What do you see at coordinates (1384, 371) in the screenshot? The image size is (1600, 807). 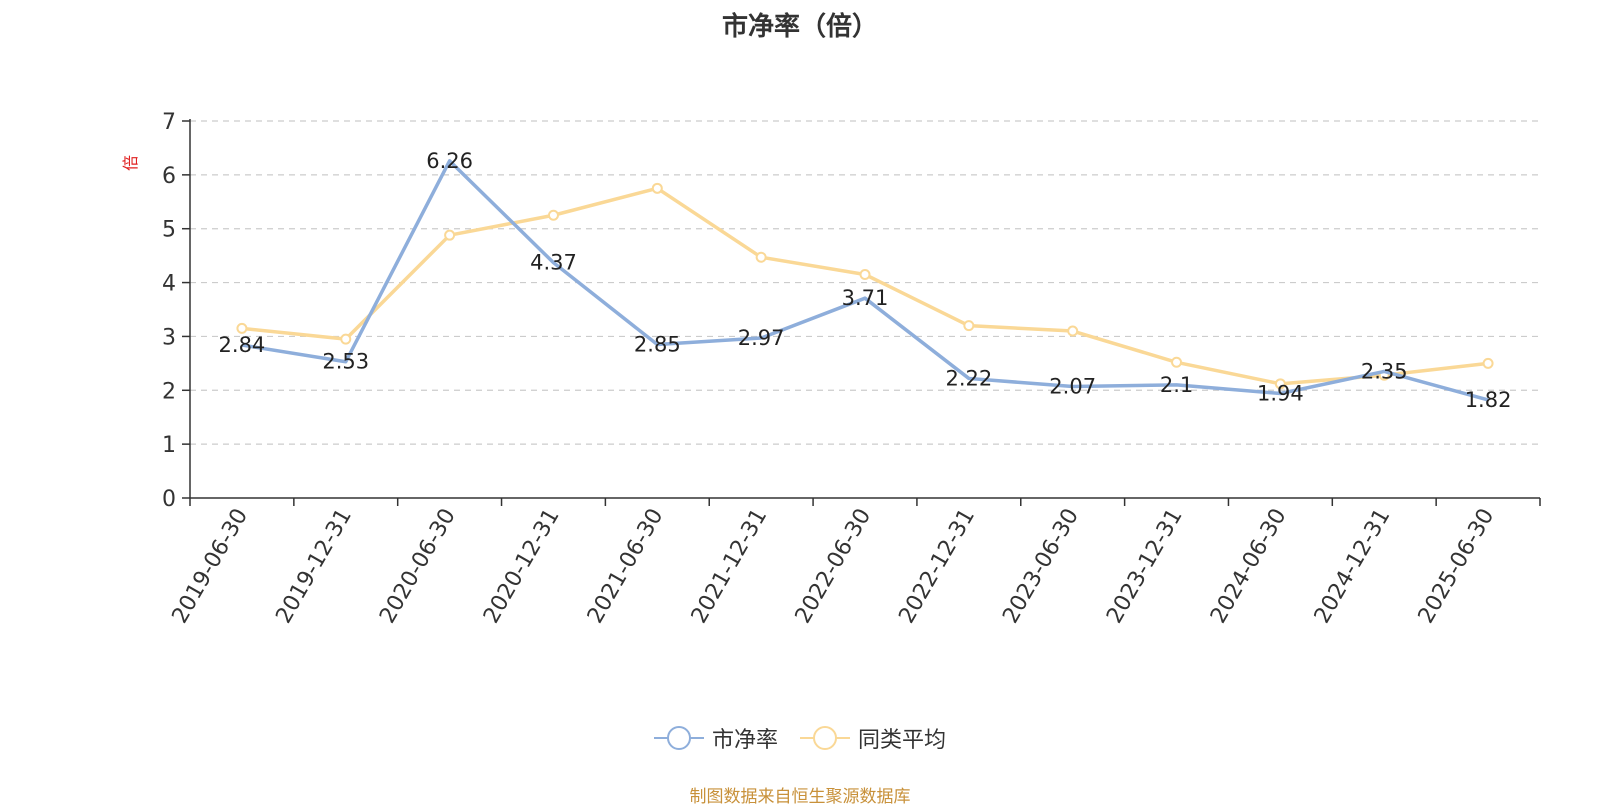 I see `data-label: 2.35` at bounding box center [1384, 371].